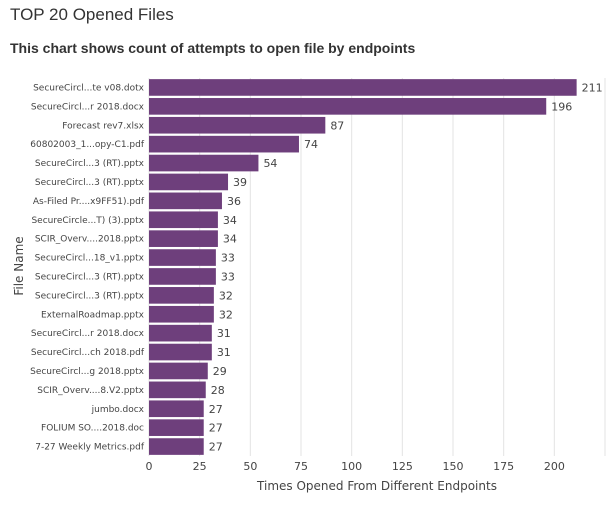 This screenshot has width=613, height=517. Describe the element at coordinates (149, 466) in the screenshot. I see `x-tick-label: 0` at that location.